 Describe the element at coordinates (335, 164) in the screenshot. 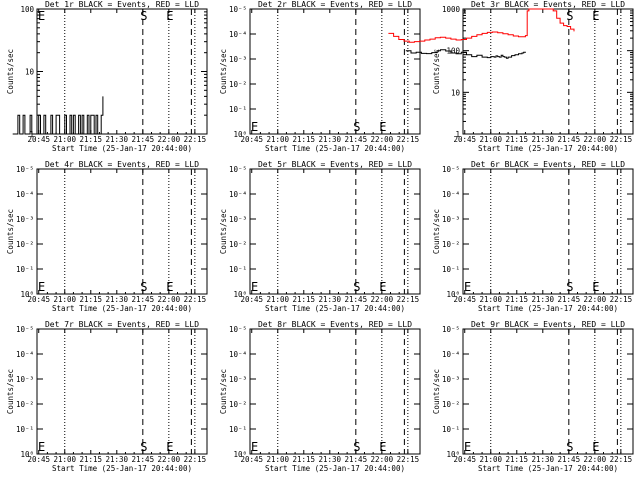

I see `panel-title: Det 5r BLACK = Events, RED = LLD` at that location.